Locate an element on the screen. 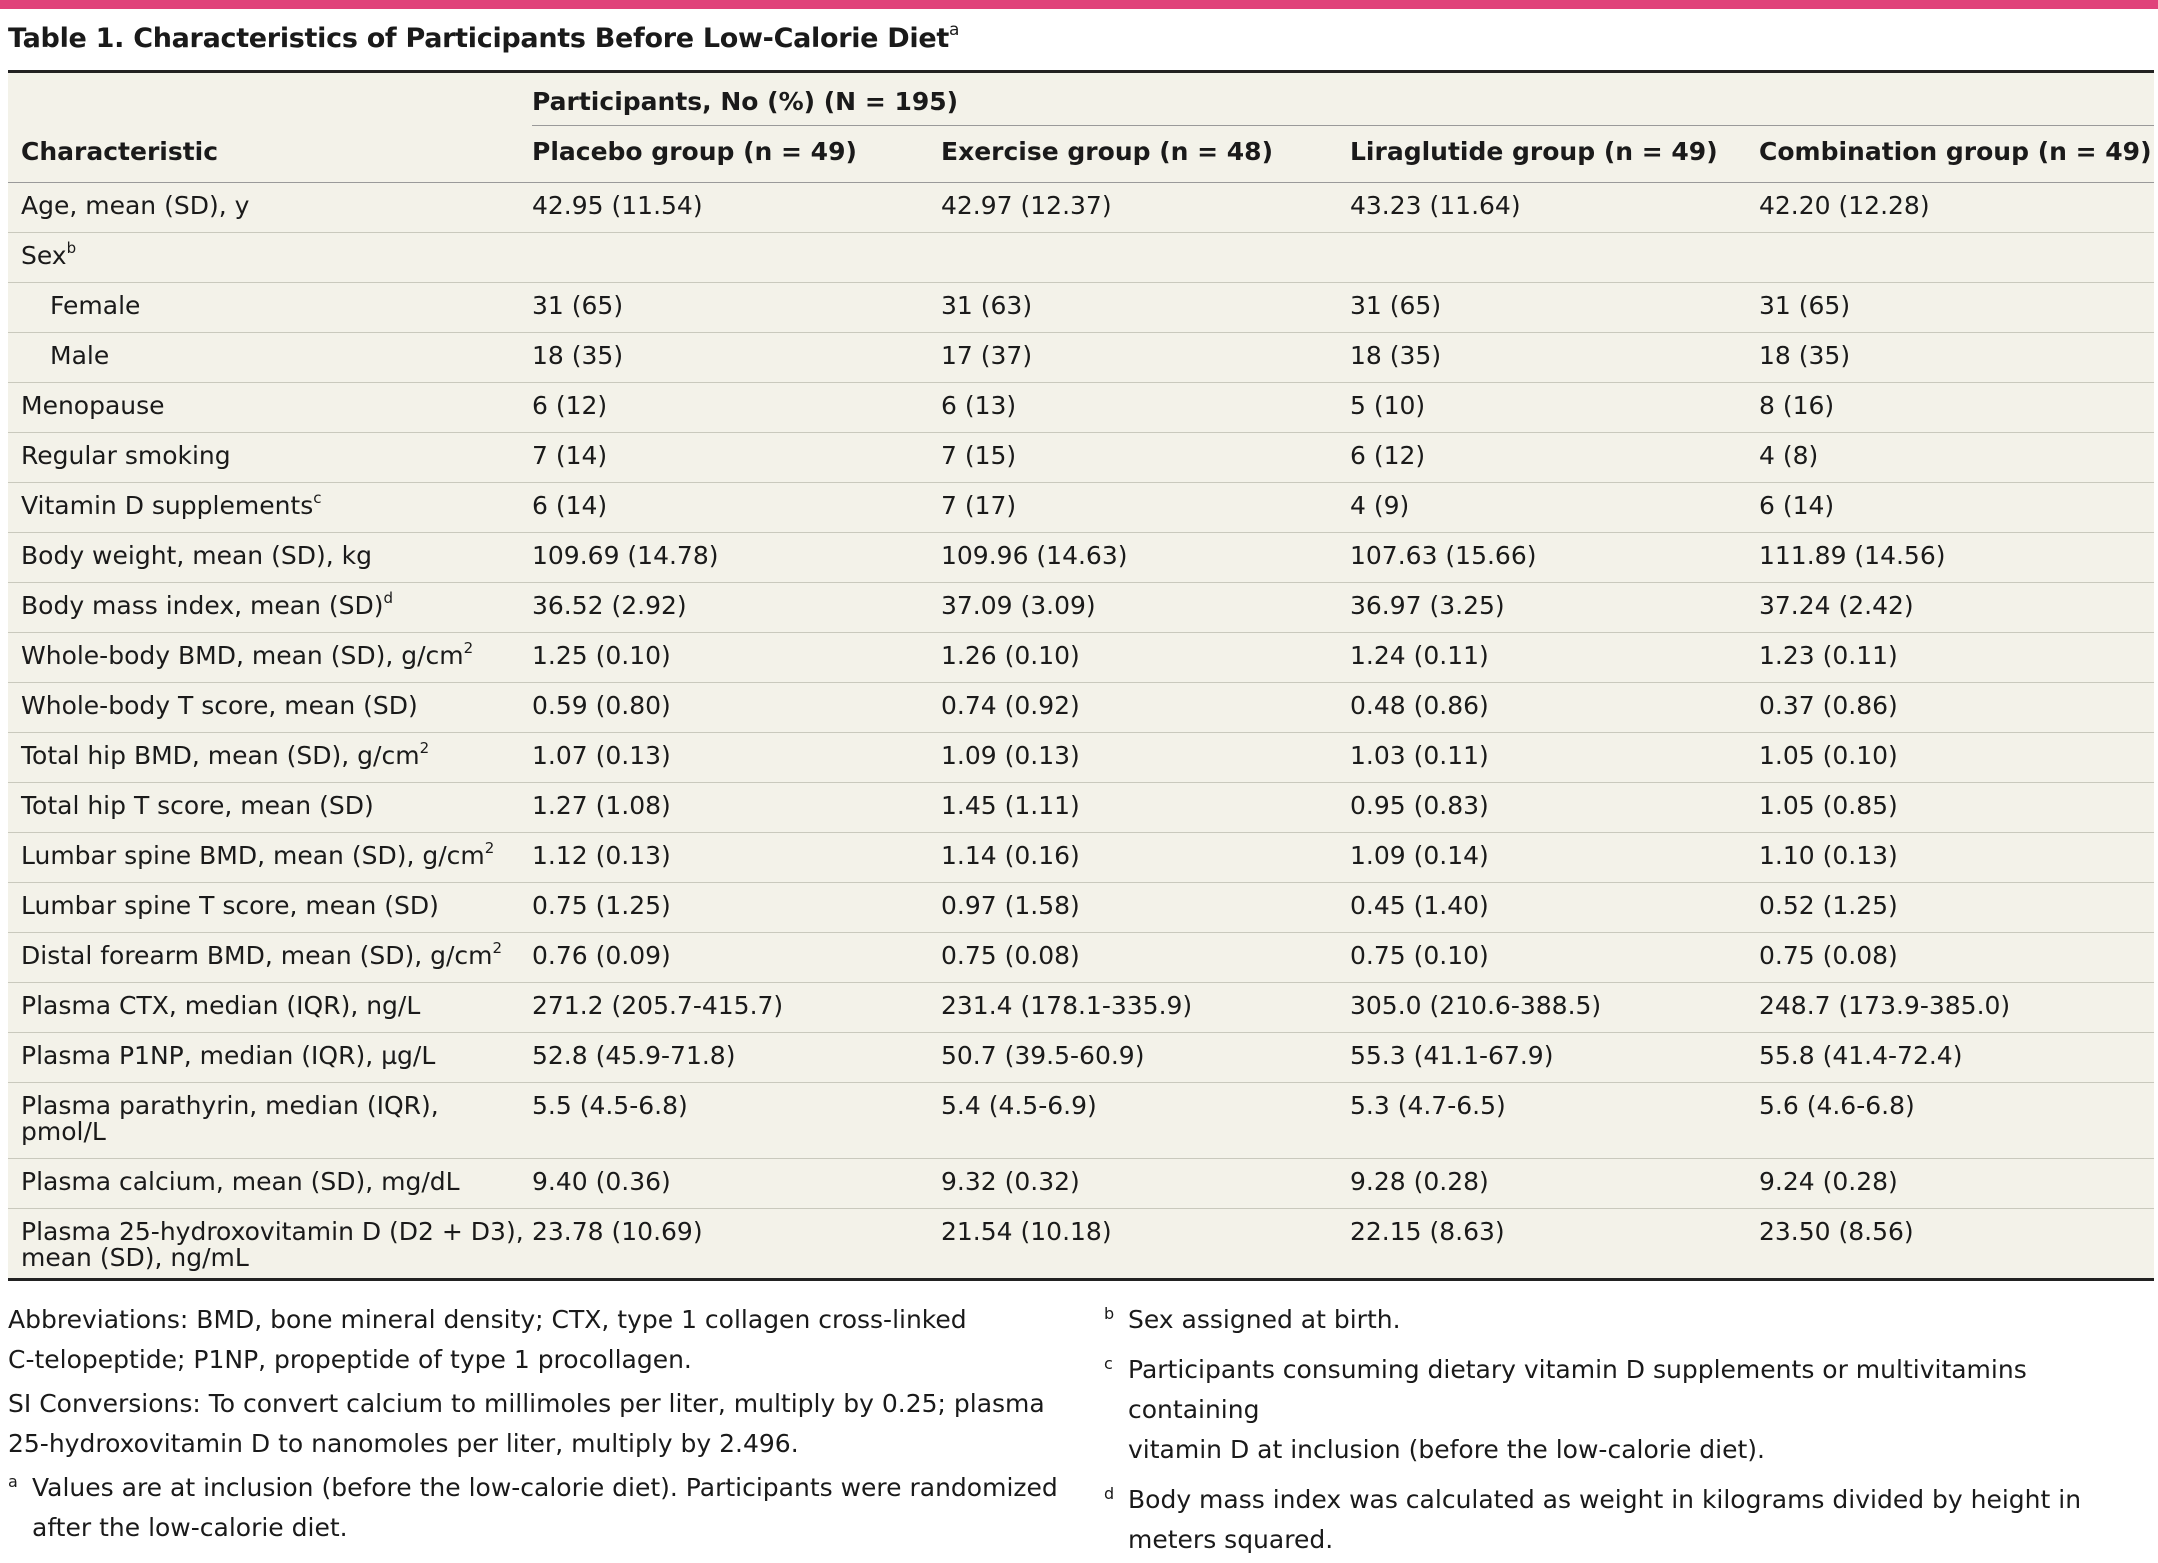 This screenshot has height=1563, width=2158. row-value: 1.05 (0.10) is located at coordinates (1828, 755).